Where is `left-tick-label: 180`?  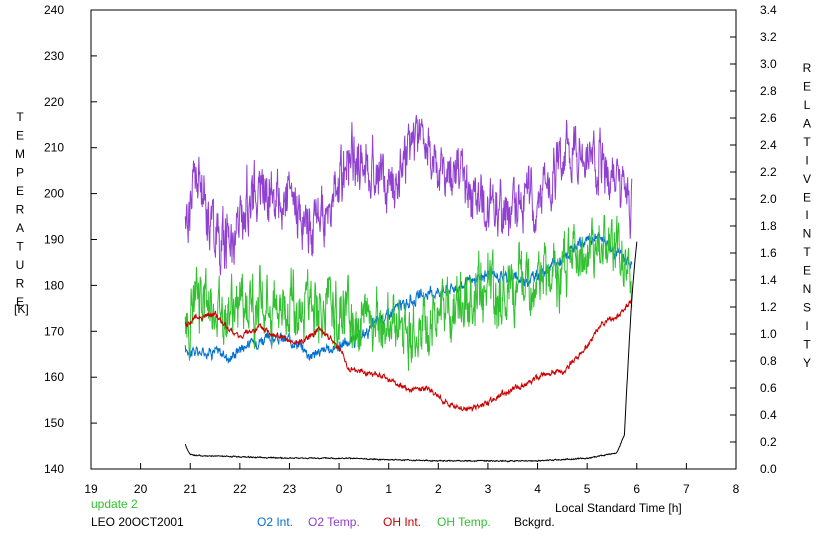 left-tick-label: 180 is located at coordinates (54, 285).